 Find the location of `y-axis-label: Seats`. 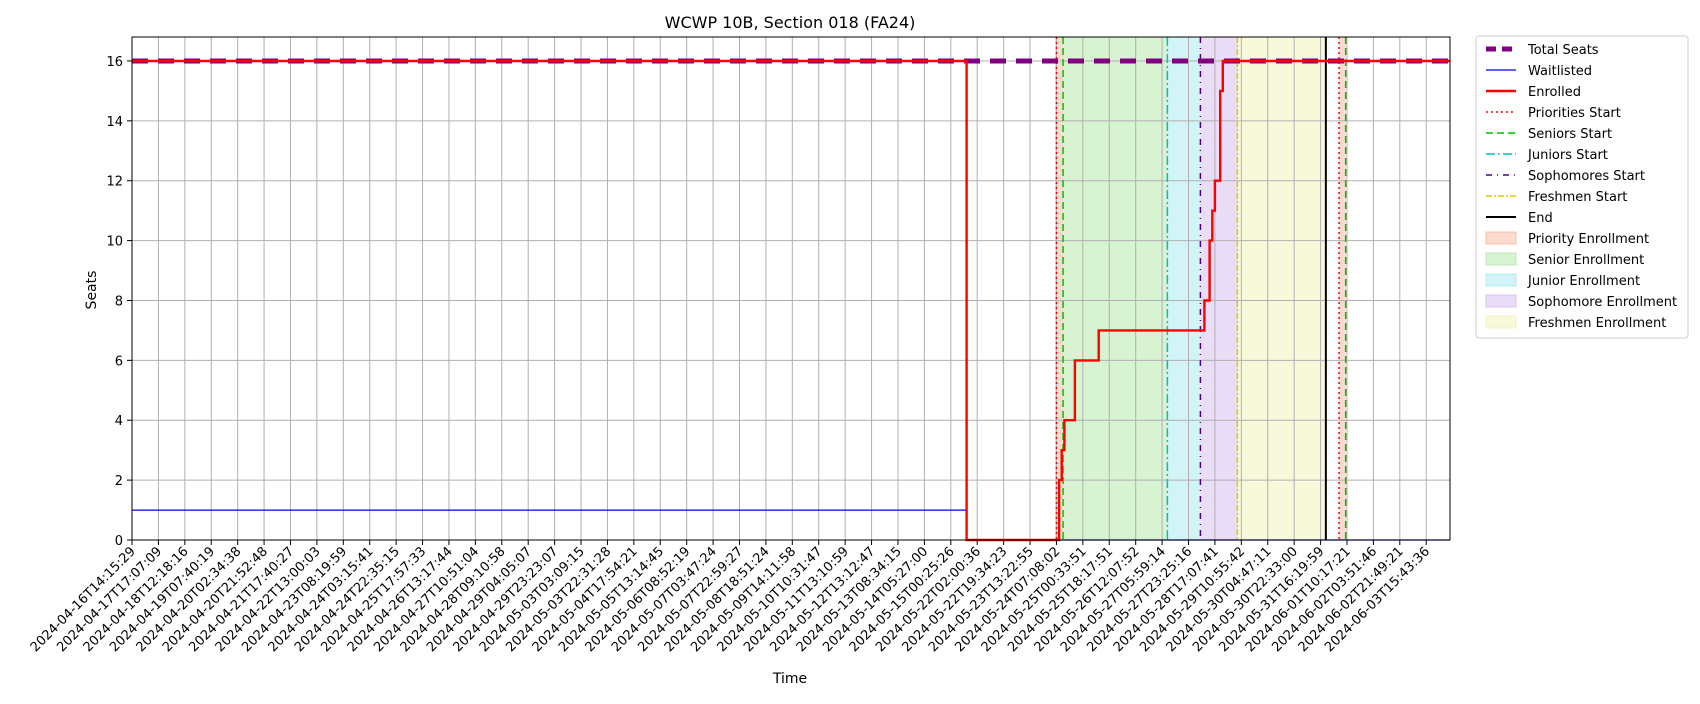

y-axis-label: Seats is located at coordinates (92, 290).